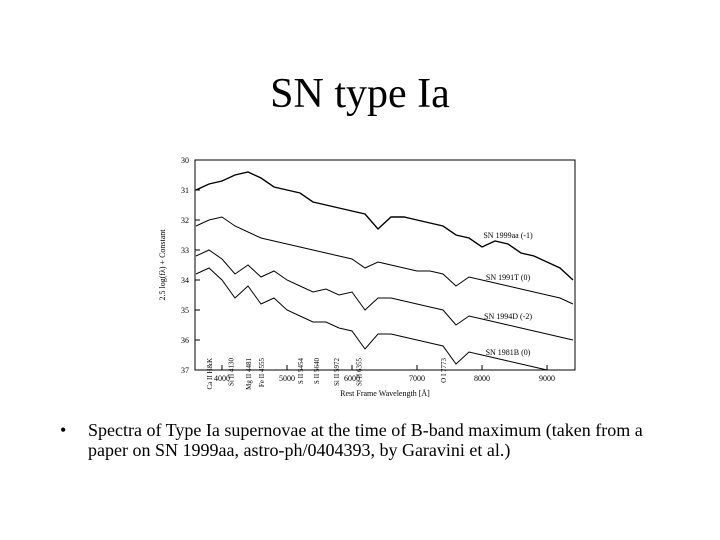 The image size is (720, 540). What do you see at coordinates (185, 190) in the screenshot?
I see `y-tick-label: 31` at bounding box center [185, 190].